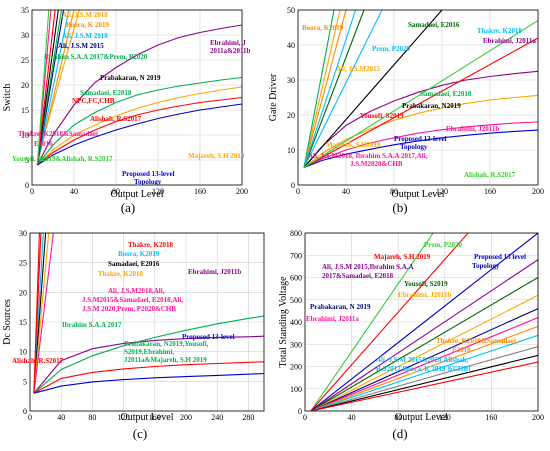 The width and height of the screenshot is (550, 451). What do you see at coordinates (23, 233) in the screenshot?
I see `y-tick-label: 30` at bounding box center [23, 233].